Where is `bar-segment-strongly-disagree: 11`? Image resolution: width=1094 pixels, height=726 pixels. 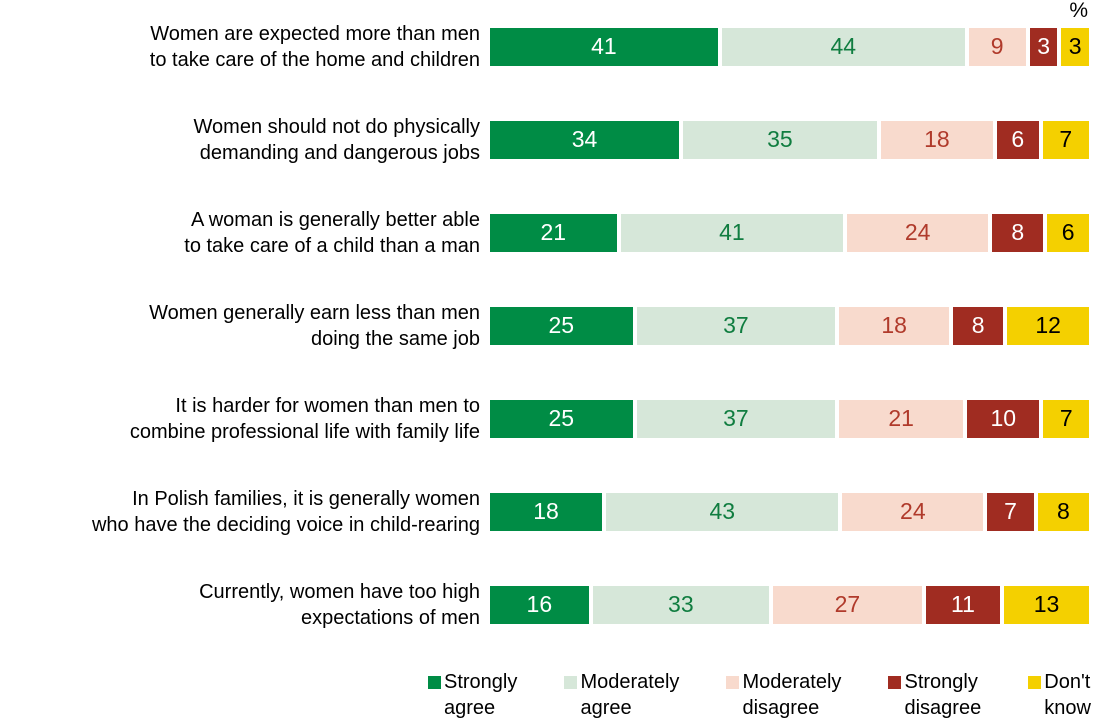
bar-segment-strongly-disagree: 11 is located at coordinates (963, 604).